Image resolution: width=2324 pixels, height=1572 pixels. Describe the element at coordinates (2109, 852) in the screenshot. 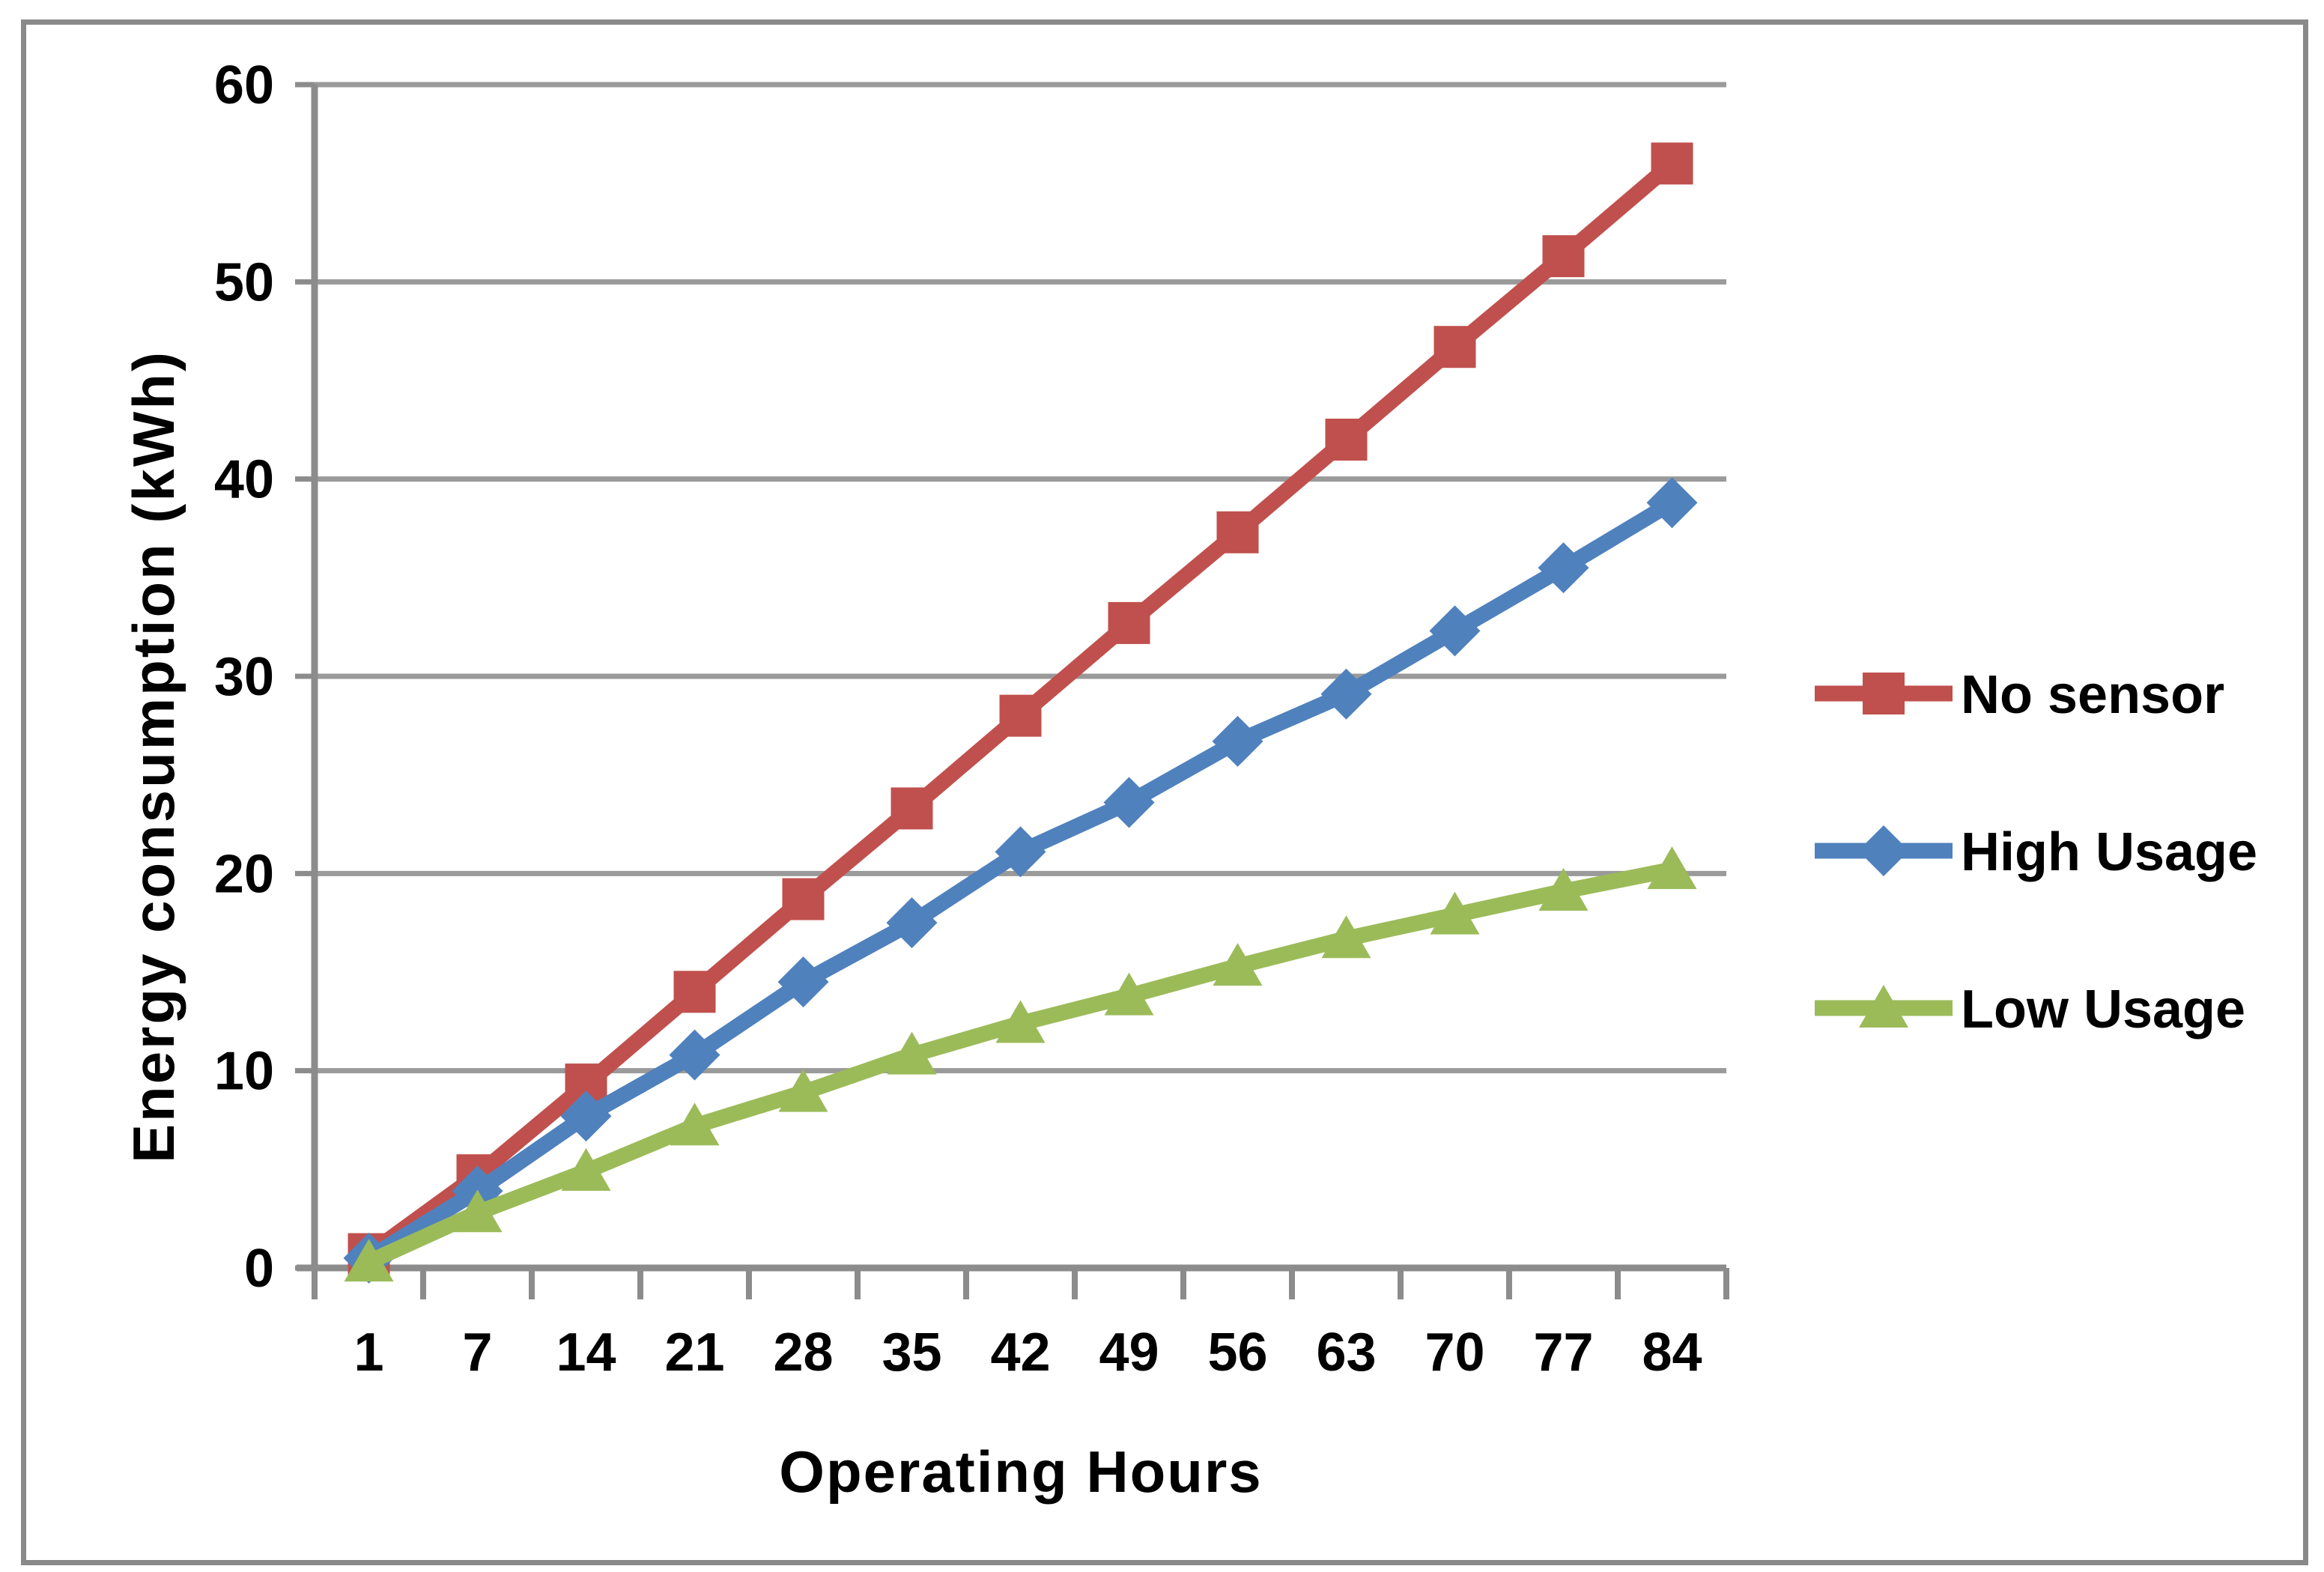

I see `legend-label: High Usage` at that location.